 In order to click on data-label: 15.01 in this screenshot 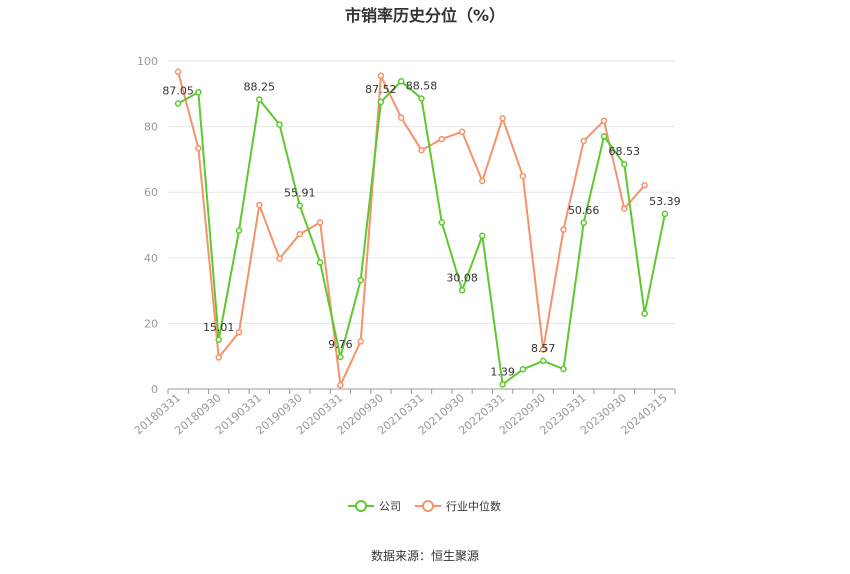, I will do `click(219, 327)`.